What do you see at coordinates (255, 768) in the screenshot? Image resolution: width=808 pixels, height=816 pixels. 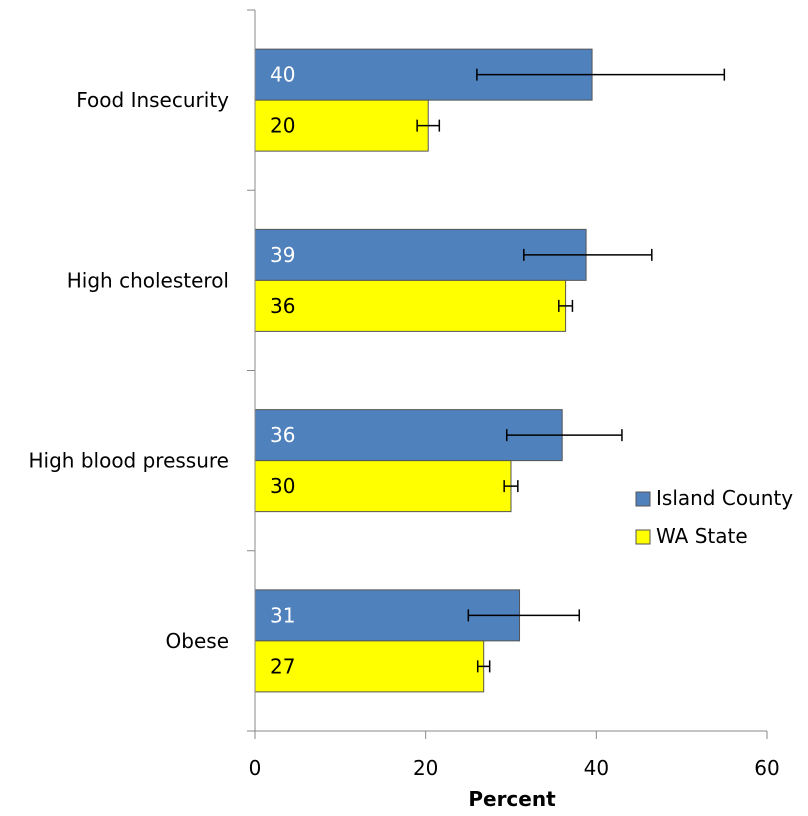 I see `x-tick-label-0: 0` at bounding box center [255, 768].